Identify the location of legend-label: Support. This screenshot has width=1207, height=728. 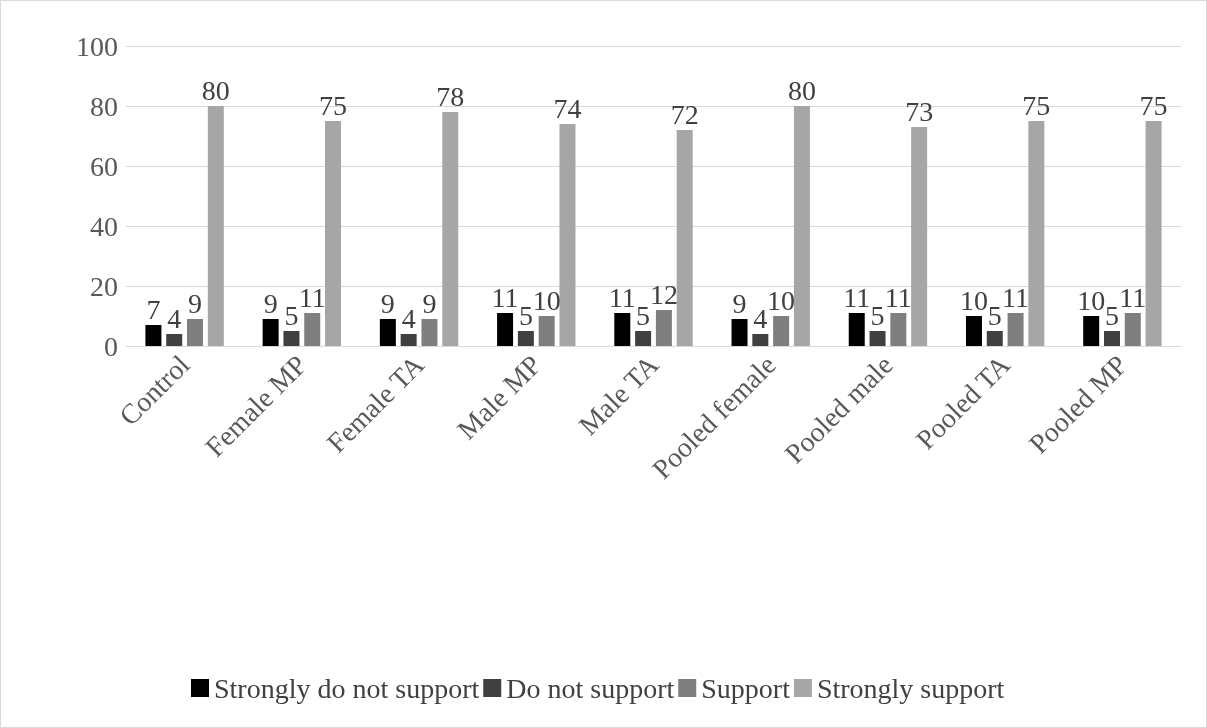
(746, 688).